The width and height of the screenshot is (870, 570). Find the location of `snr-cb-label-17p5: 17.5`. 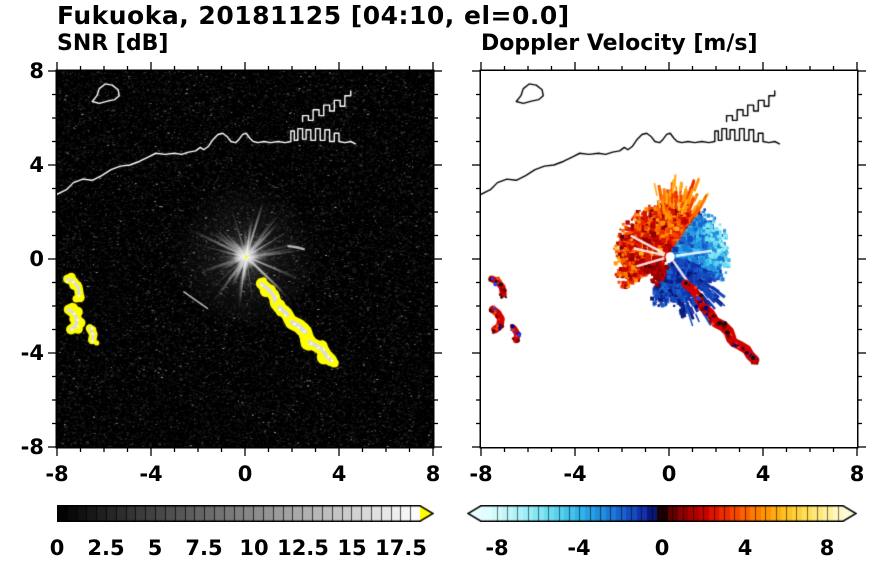

snr-cb-label-17p5: 17.5 is located at coordinates (401, 548).